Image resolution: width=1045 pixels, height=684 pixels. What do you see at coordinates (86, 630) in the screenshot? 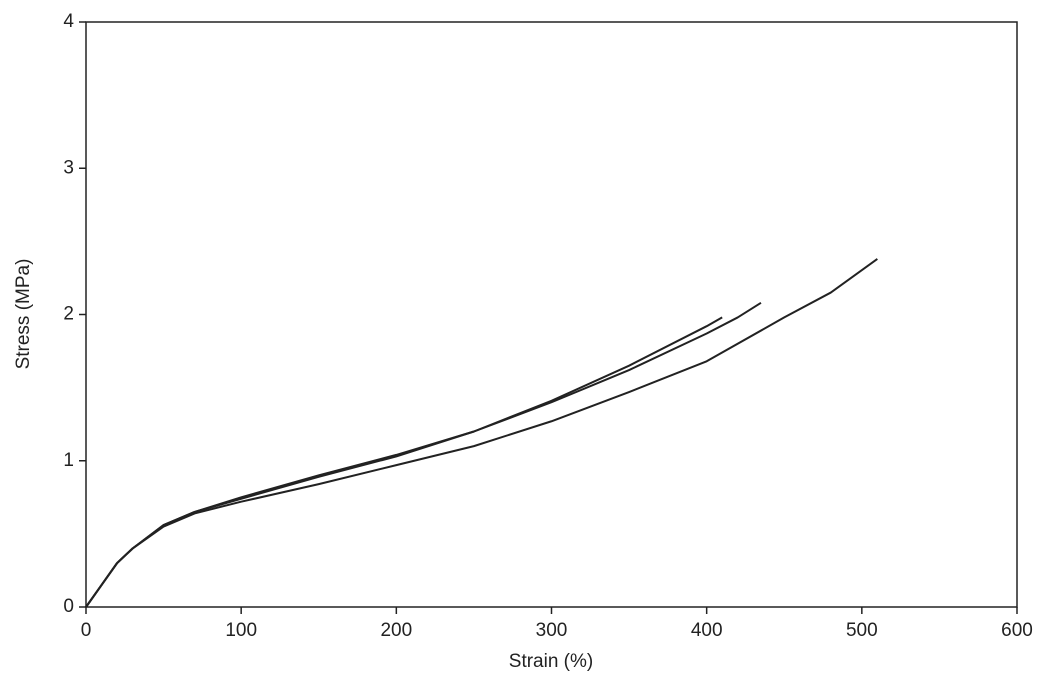
I see `x-tick-label: 0` at bounding box center [86, 630].